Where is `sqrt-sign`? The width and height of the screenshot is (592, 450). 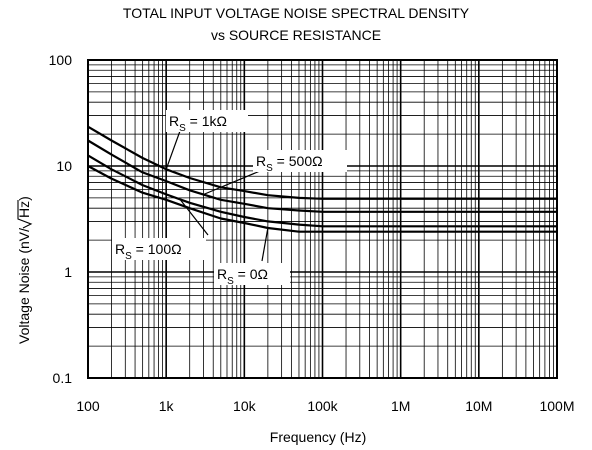 sqrt-sign is located at coordinates (25, 214).